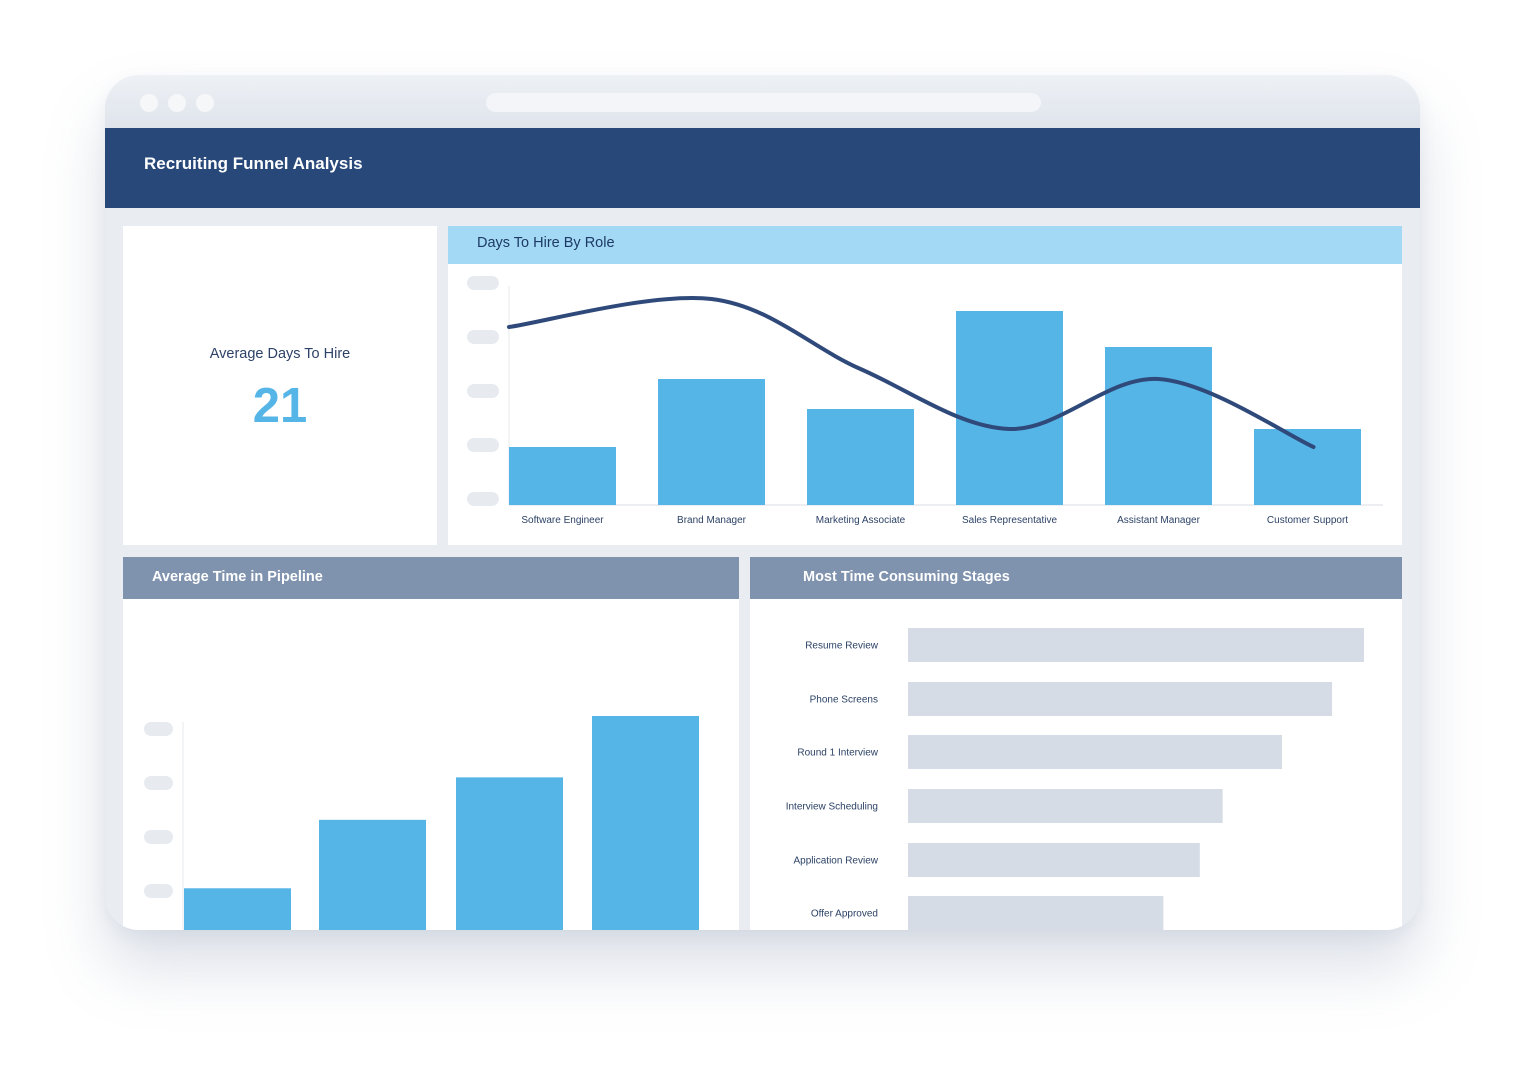 Image resolution: width=1526 pixels, height=1065 pixels. Describe the element at coordinates (860, 457) in the screenshot. I see `bar-marketing-associate` at that location.